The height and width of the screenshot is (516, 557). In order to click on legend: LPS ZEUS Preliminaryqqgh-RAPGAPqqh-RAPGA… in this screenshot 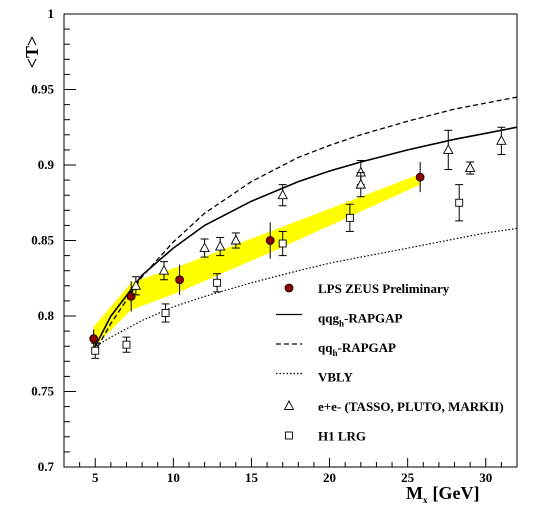, I will do `click(390, 362)`.